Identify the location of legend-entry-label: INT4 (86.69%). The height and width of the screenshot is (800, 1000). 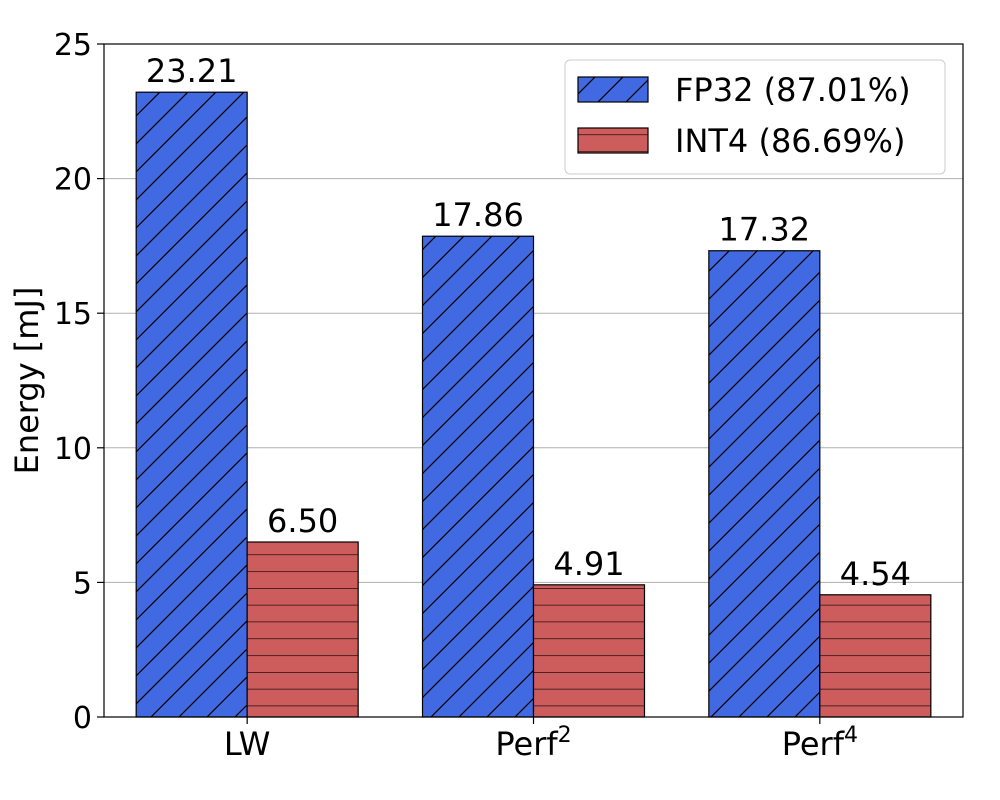
(790, 141).